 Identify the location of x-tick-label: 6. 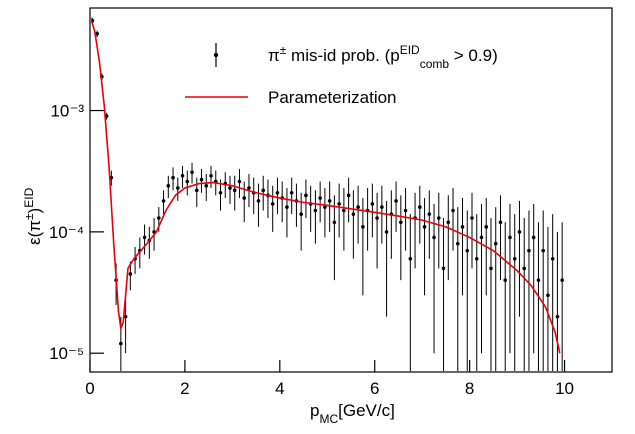
(374, 388).